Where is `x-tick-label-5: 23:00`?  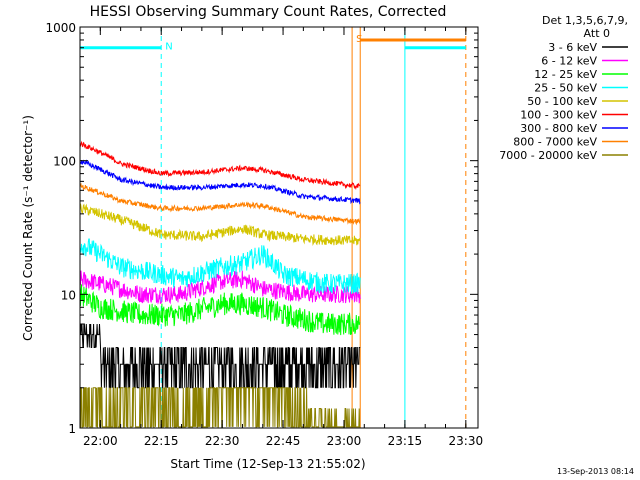
x-tick-label-5: 23:00 is located at coordinates (344, 441).